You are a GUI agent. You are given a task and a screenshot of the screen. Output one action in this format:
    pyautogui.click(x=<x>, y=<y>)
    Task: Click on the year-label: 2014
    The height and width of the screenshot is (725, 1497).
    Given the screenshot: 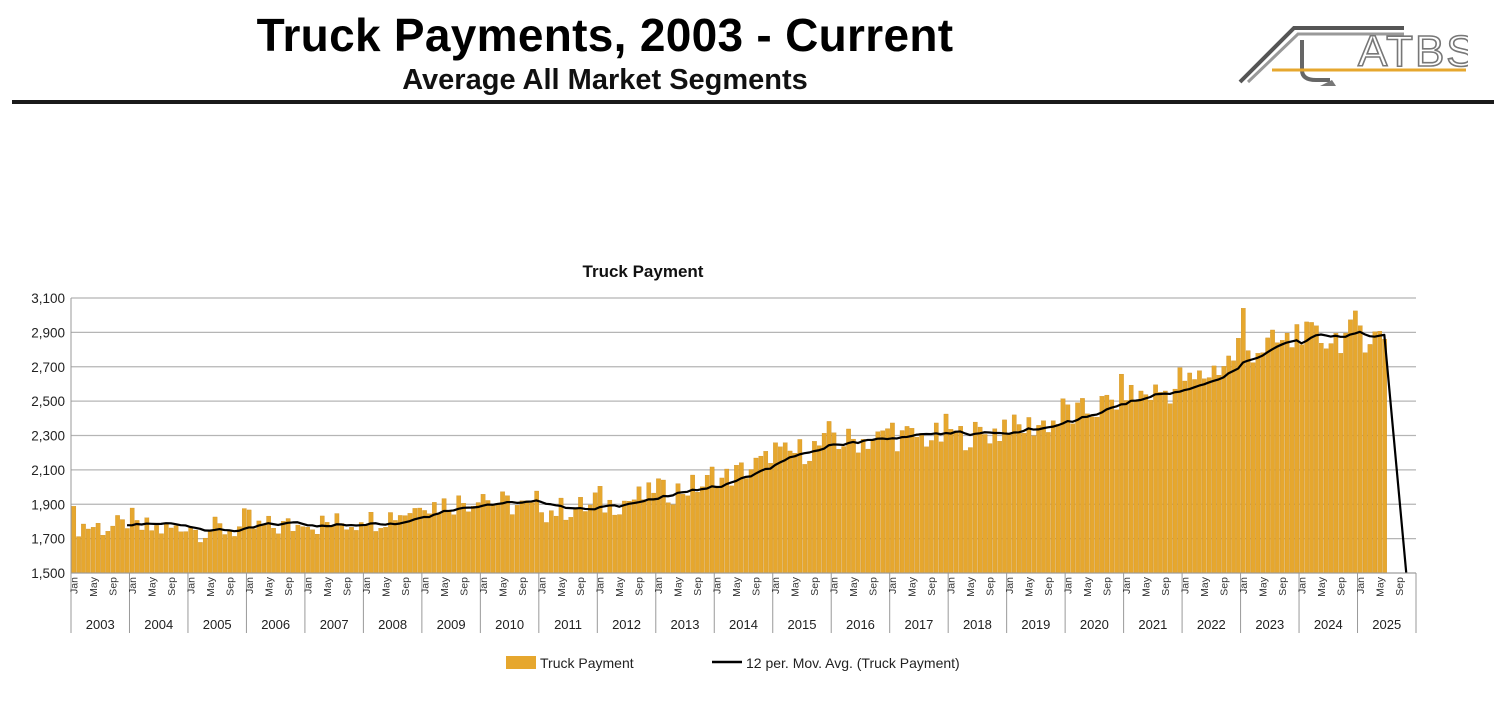 What is the action you would take?
    pyautogui.click(x=743, y=624)
    